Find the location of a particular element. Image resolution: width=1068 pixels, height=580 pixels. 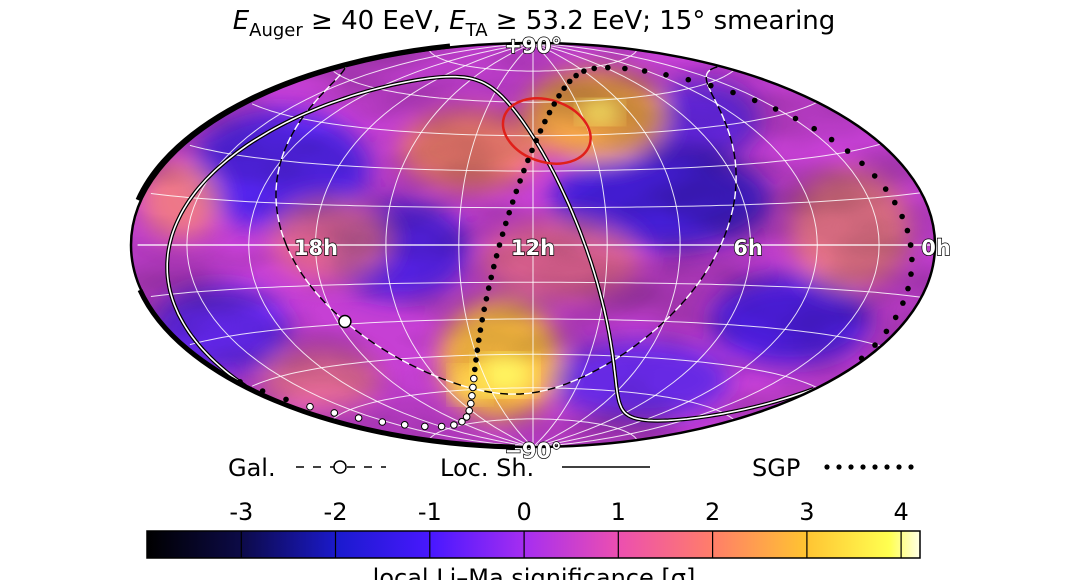

colorbar-gradient is located at coordinates (533, 544).